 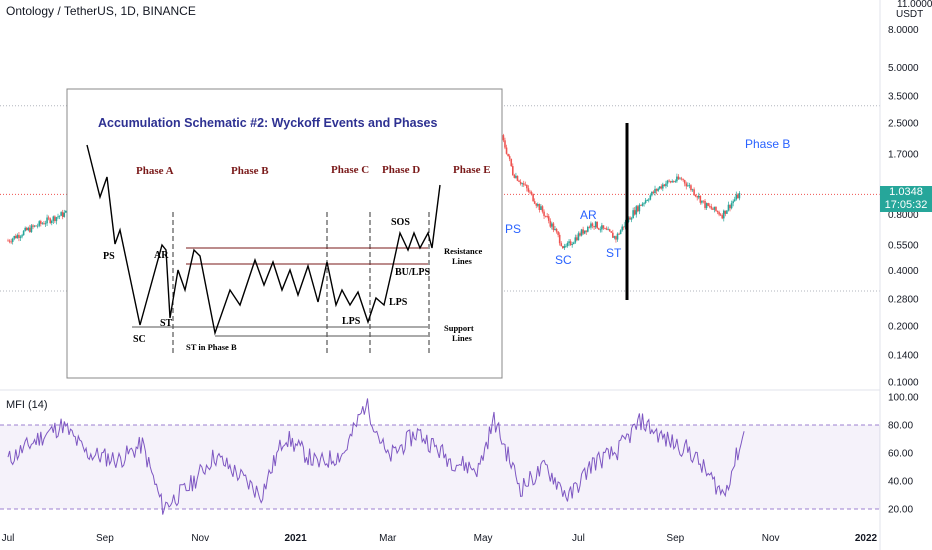 I want to click on schematic-phase-e: Phase E, so click(x=472, y=170).